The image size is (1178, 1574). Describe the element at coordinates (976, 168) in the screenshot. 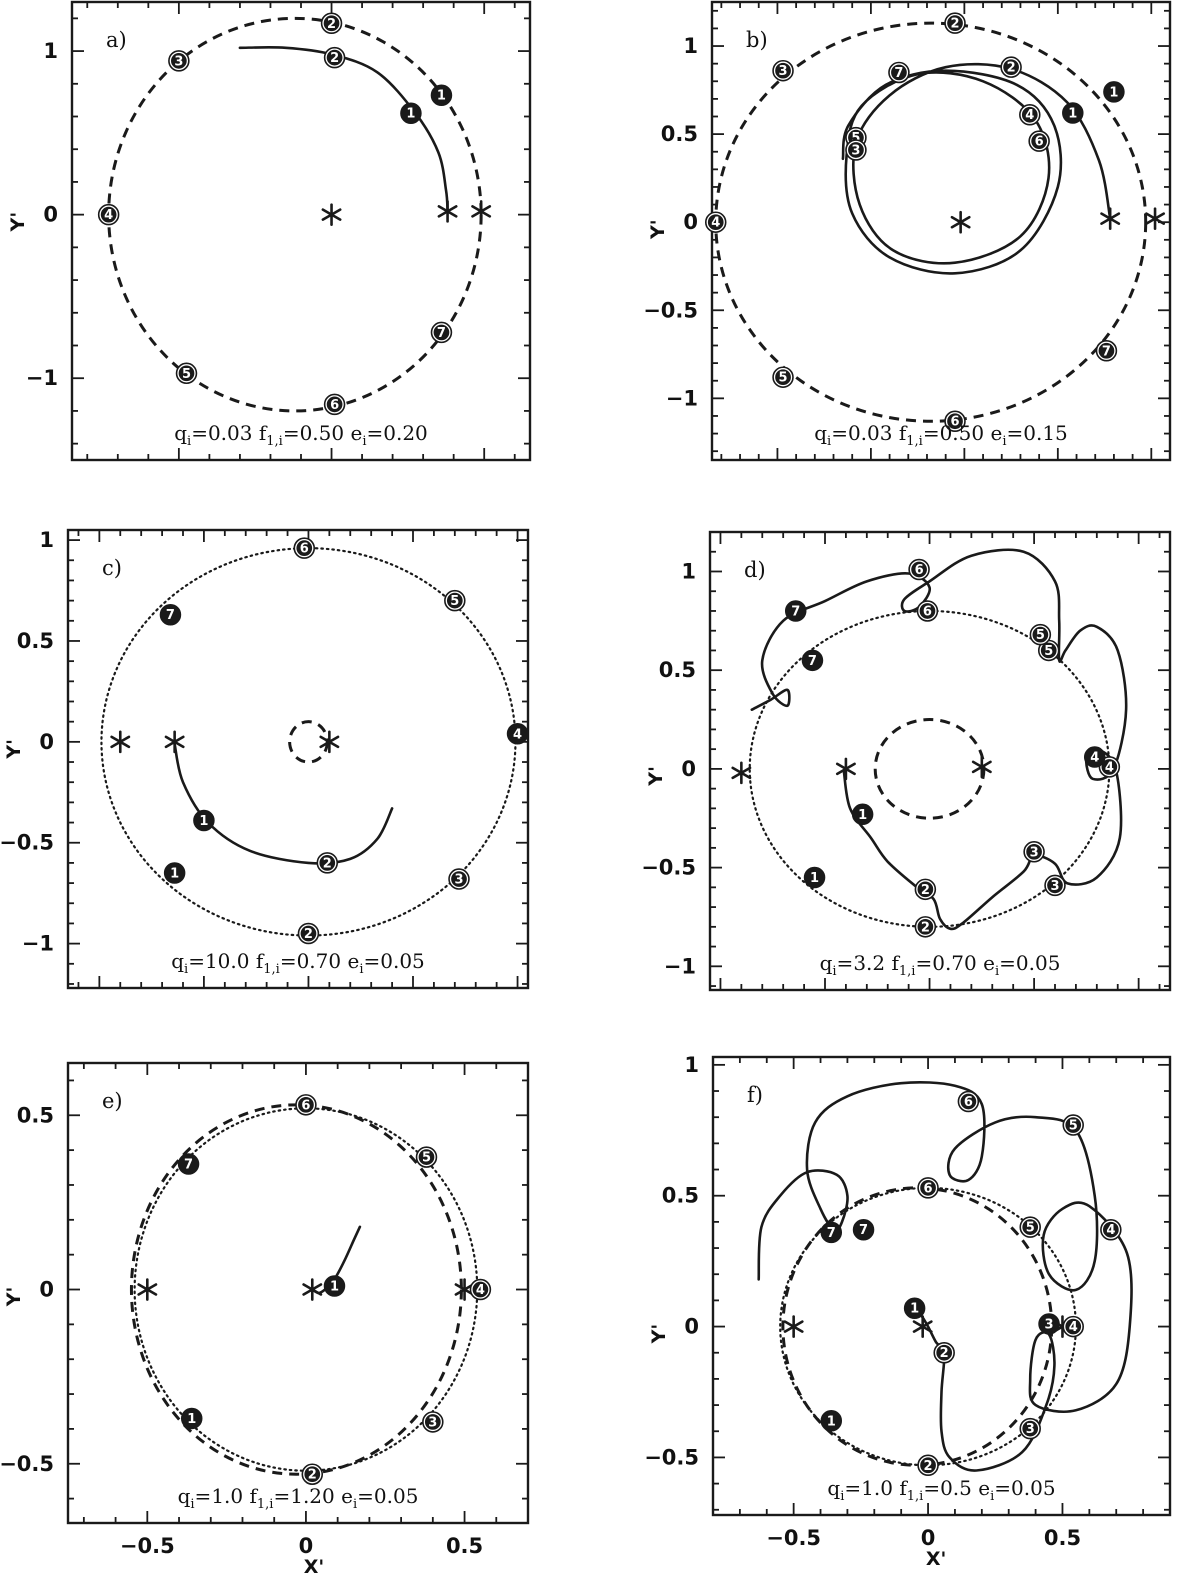

I see `trajectory-path` at that location.